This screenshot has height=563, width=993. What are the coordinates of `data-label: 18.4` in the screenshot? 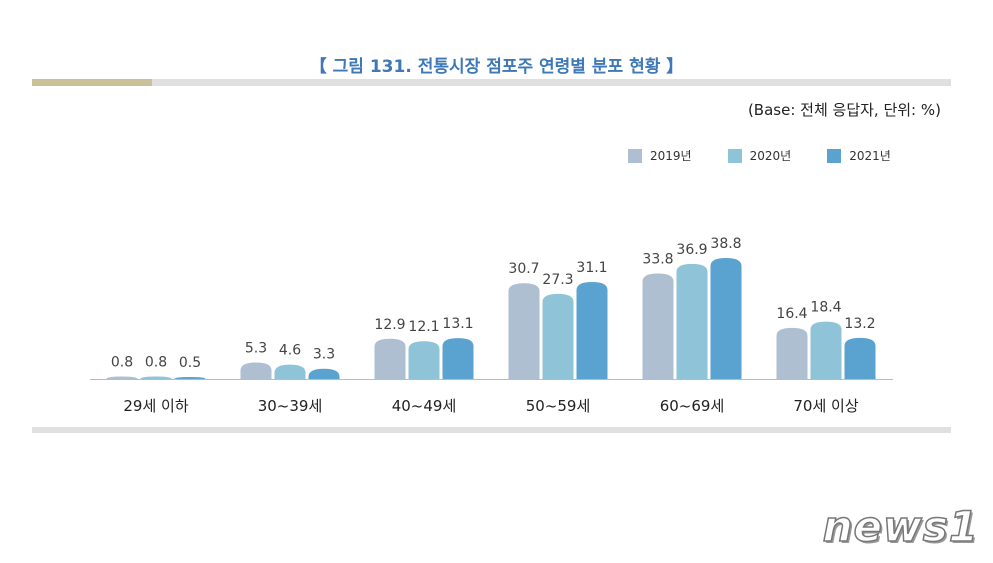 It's located at (825, 308).